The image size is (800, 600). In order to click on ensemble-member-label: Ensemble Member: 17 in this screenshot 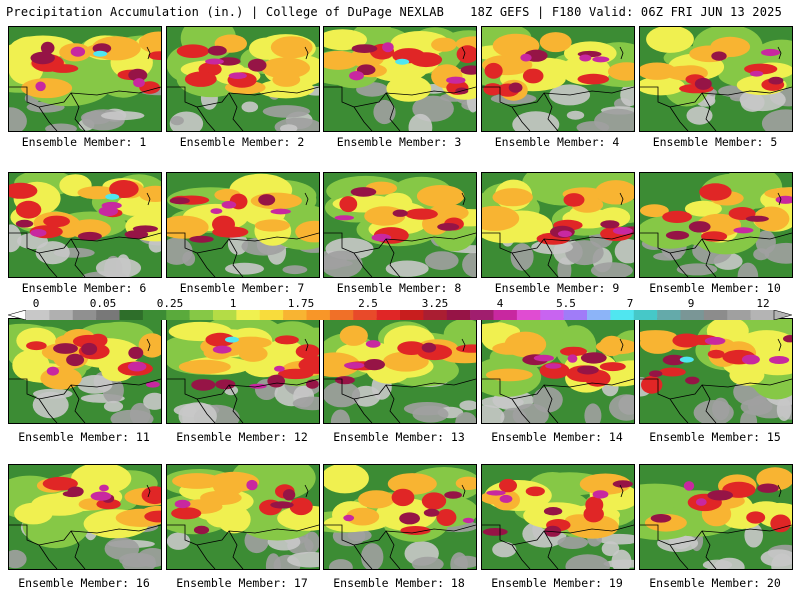, I will do `click(242, 583)`.